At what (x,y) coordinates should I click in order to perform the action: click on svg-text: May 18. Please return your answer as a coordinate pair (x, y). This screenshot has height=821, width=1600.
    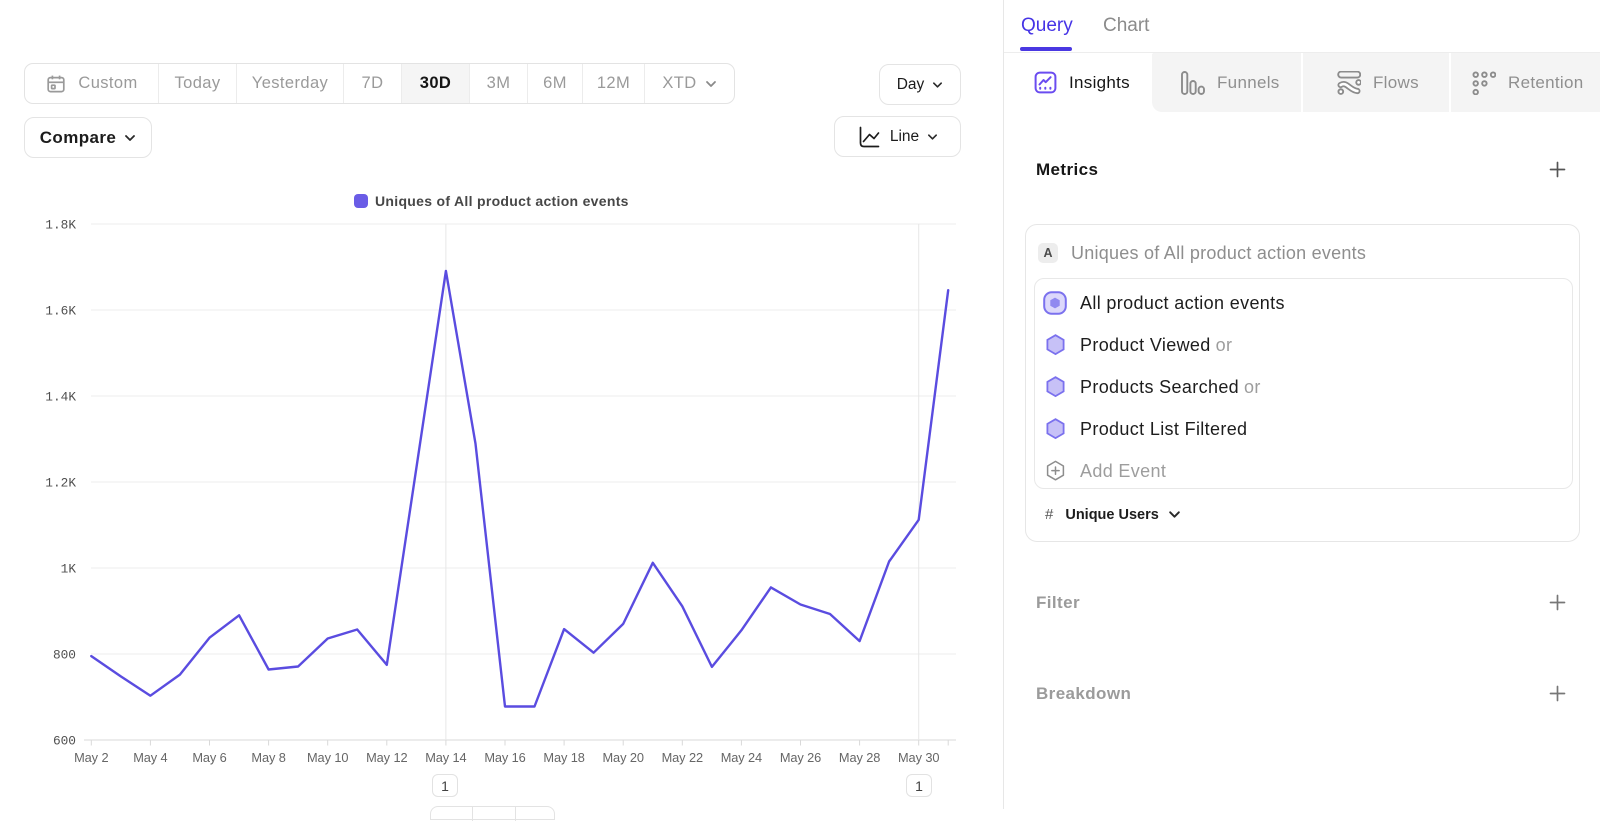
    Looking at the image, I should click on (563, 757).